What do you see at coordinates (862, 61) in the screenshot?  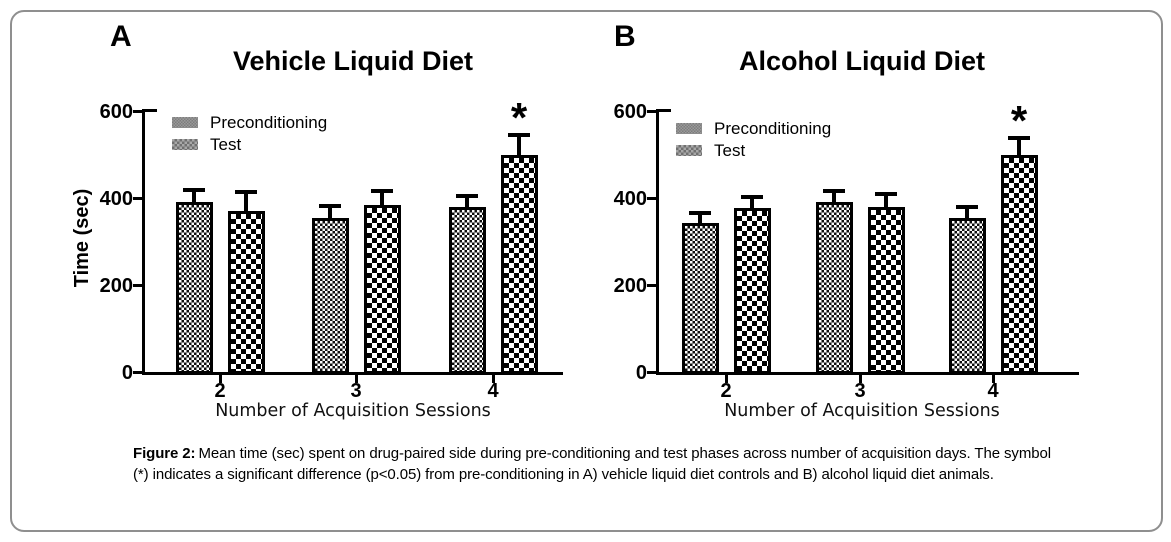 I see `panel-b-title: Alcohol Liquid Diet` at bounding box center [862, 61].